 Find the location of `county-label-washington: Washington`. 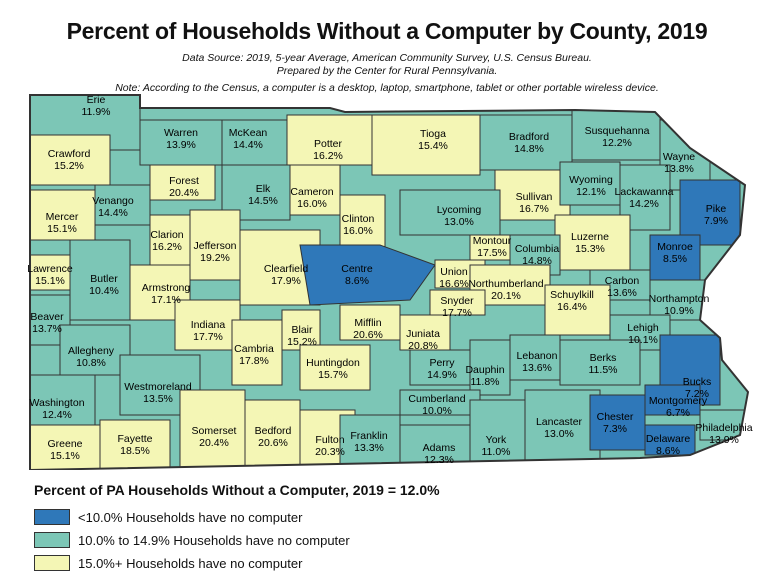

county-label-washington: Washington is located at coordinates (56, 403).